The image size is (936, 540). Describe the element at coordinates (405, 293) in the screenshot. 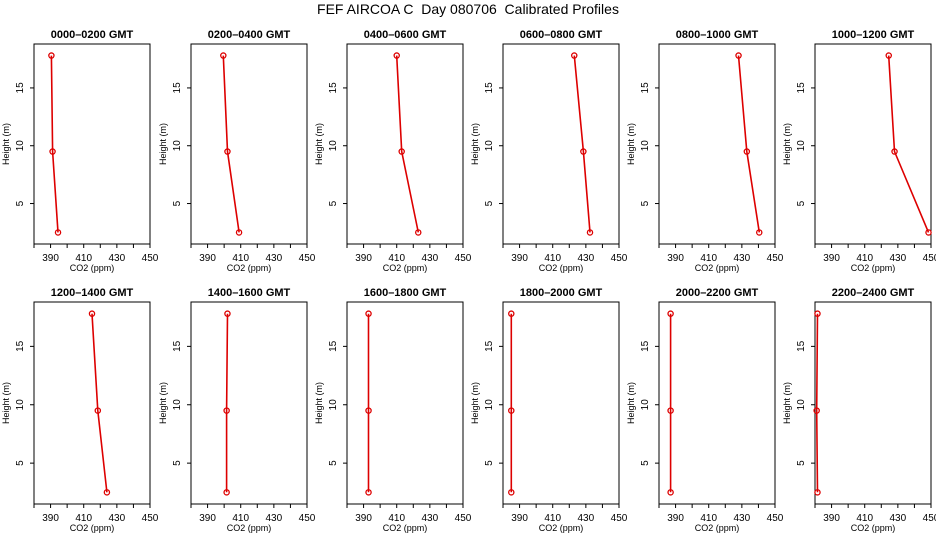

I see `panel-title: 1600–1800 GMT` at that location.